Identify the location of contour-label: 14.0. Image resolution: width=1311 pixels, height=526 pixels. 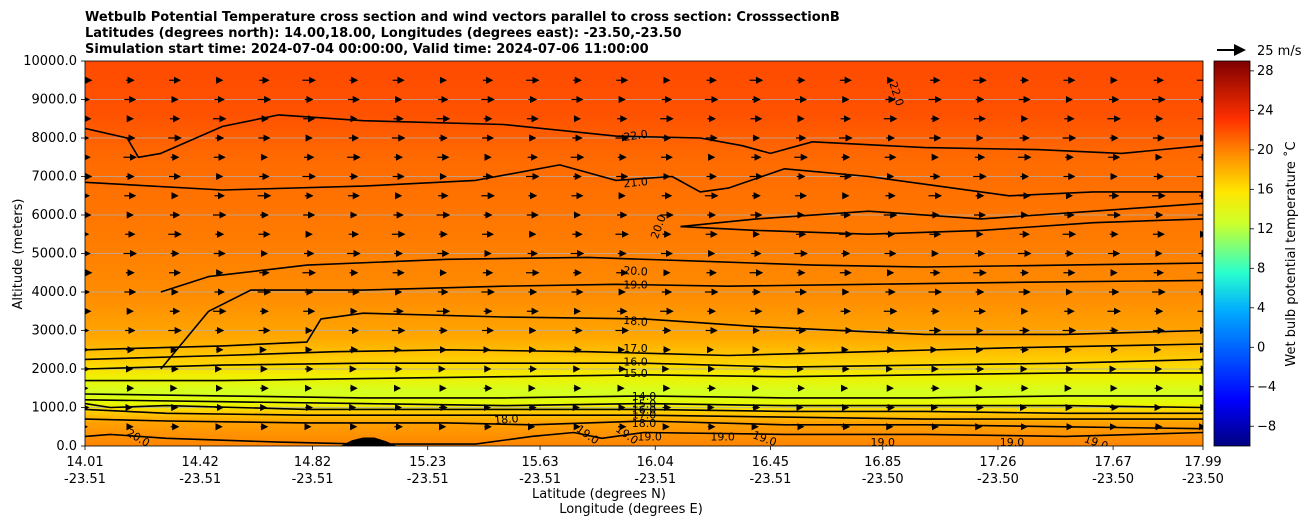
(644, 396).